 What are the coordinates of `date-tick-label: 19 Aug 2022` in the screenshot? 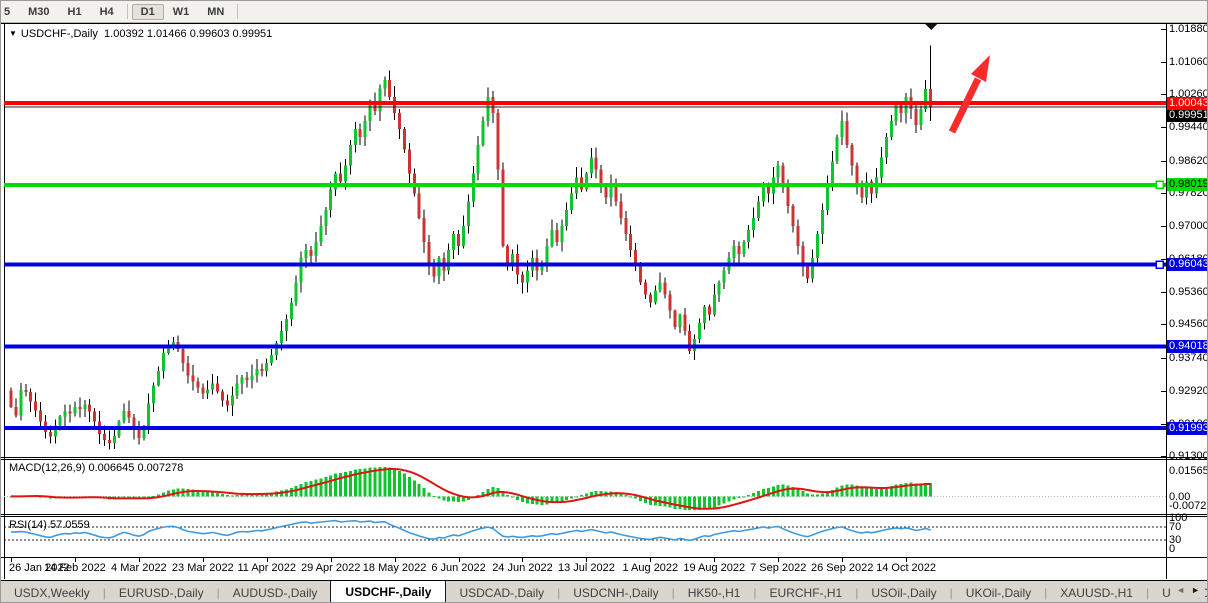 It's located at (714, 568).